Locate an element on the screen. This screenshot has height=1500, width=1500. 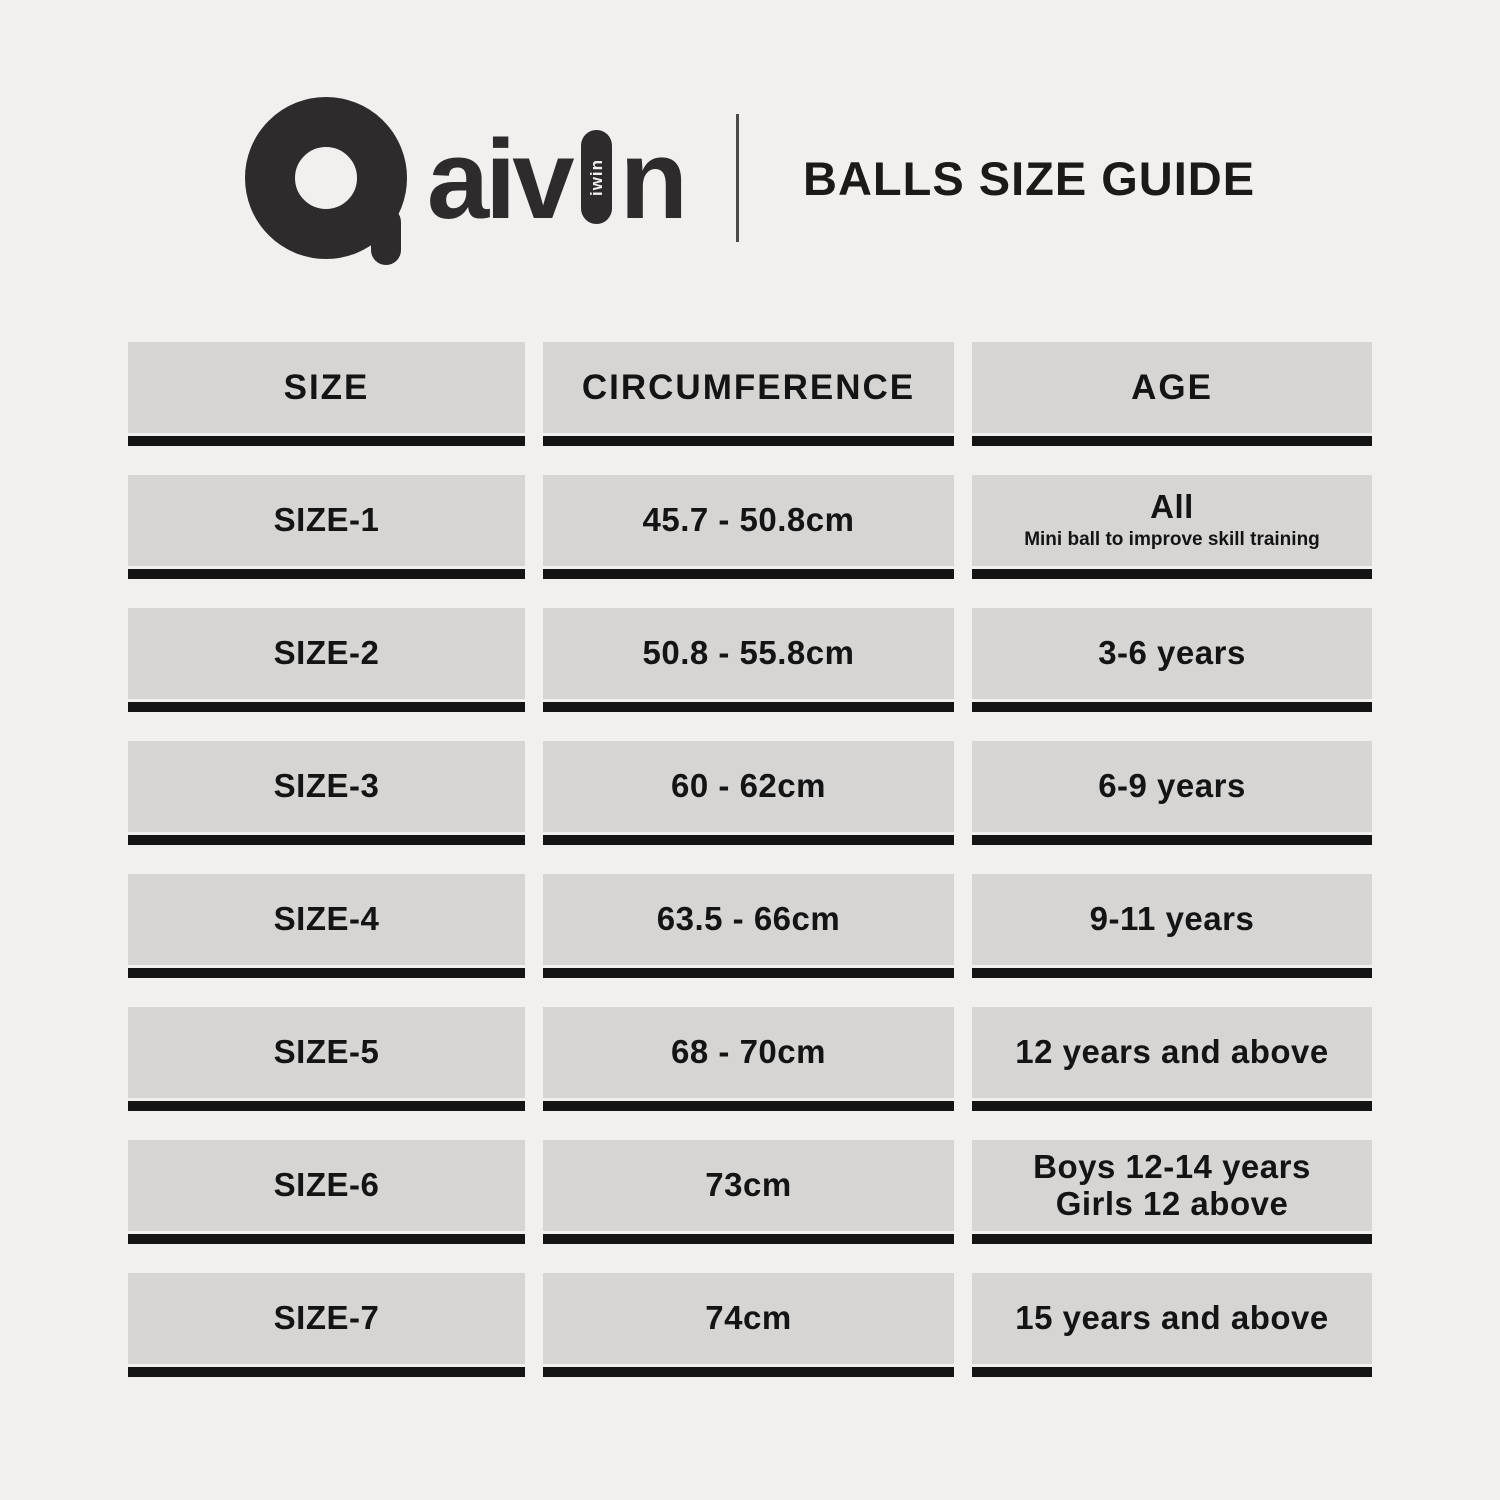
size-value: SIZE-3 is located at coordinates (326, 786).